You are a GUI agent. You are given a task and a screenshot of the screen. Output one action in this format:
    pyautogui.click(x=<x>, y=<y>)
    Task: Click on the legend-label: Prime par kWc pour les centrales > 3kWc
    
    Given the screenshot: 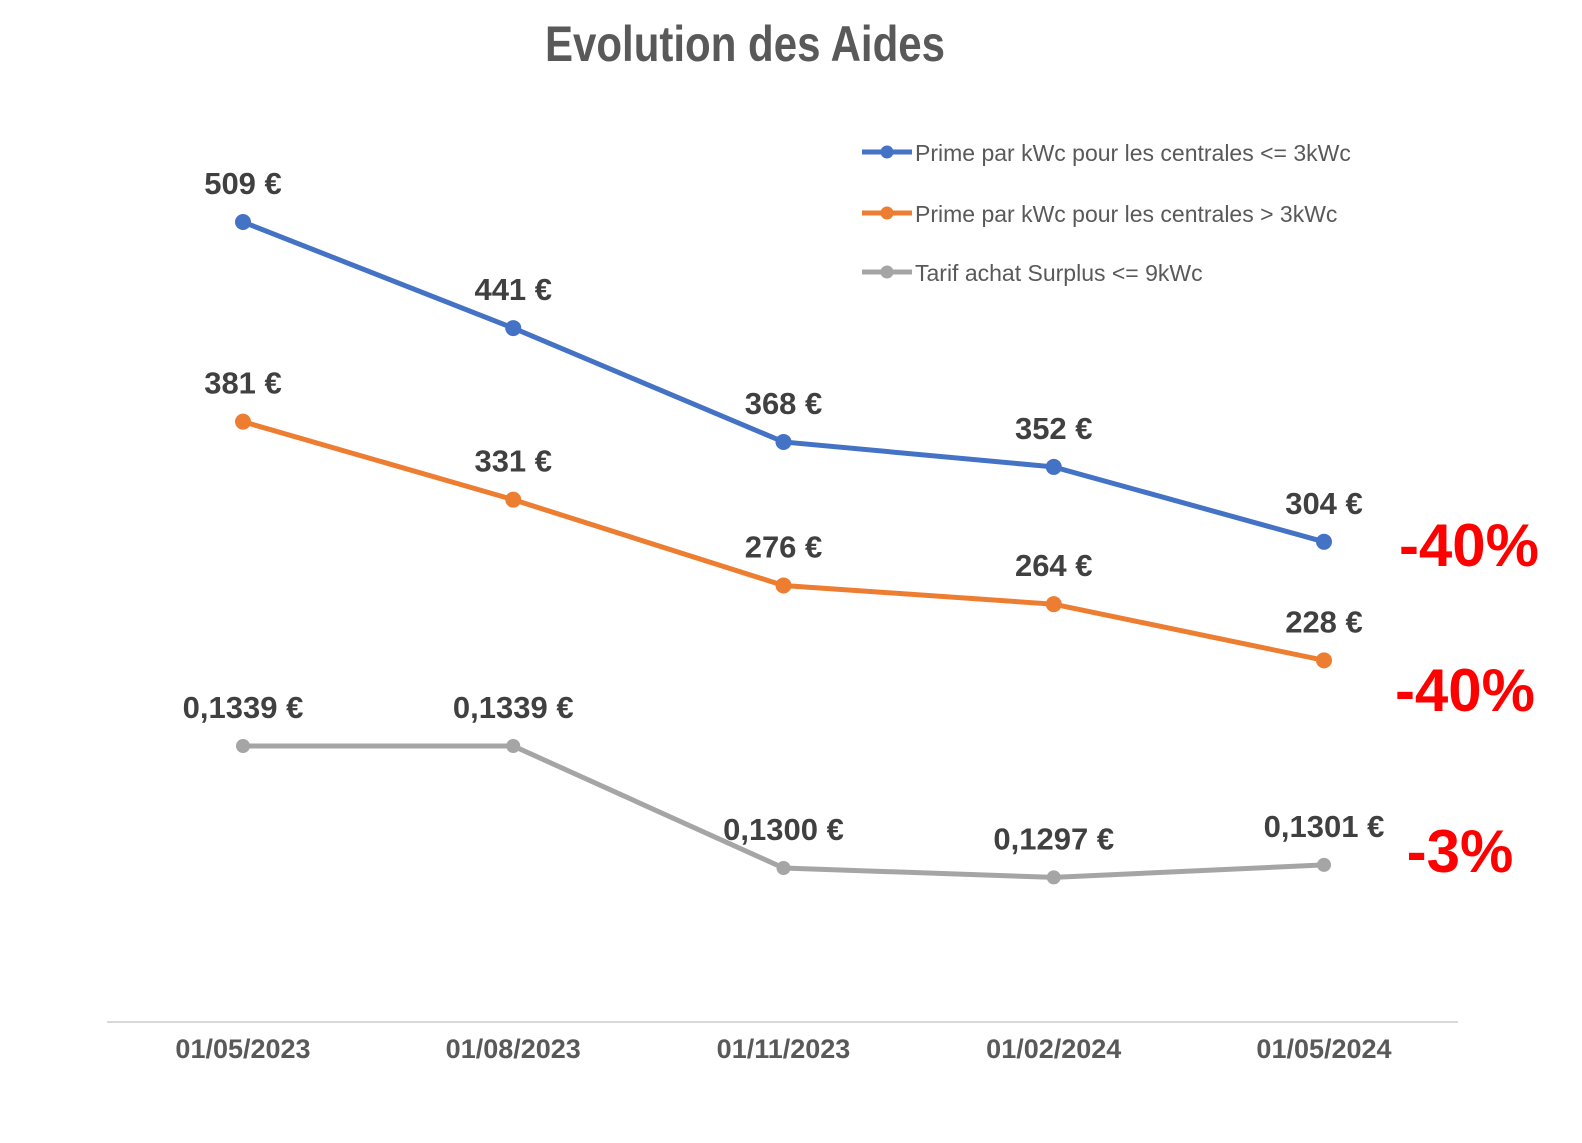 What is the action you would take?
    pyautogui.click(x=1126, y=214)
    